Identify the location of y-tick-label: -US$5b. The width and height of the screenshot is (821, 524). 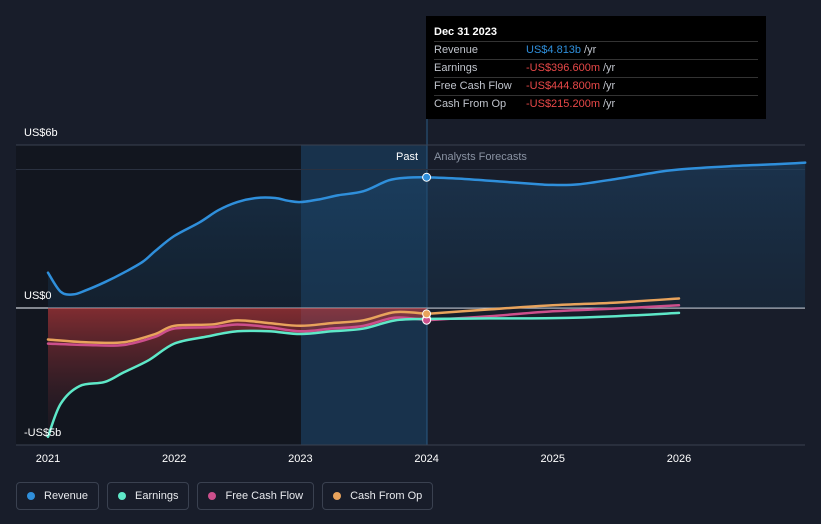
(42, 433).